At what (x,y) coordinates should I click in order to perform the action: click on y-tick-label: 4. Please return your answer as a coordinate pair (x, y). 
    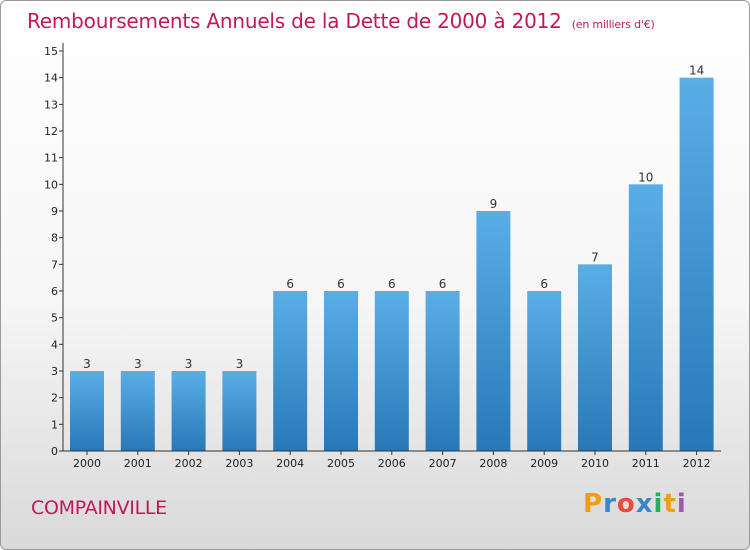
    Looking at the image, I should click on (54, 344).